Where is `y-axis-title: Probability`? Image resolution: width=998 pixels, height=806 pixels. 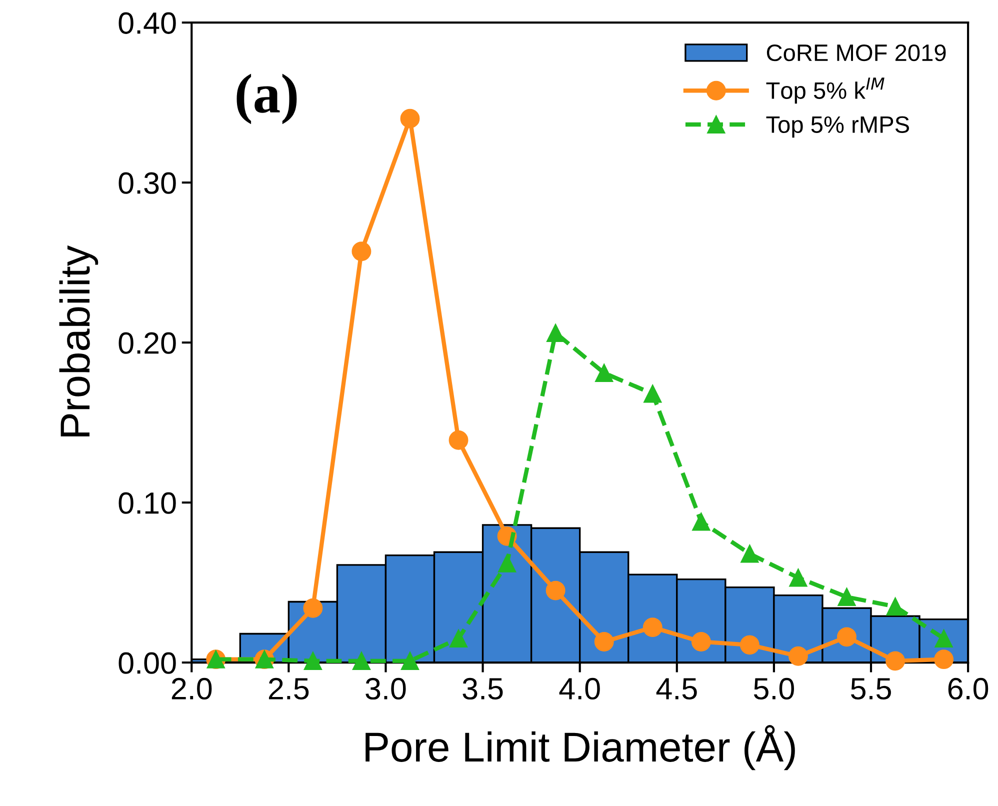 y-axis-title: Probability is located at coordinates (78, 340).